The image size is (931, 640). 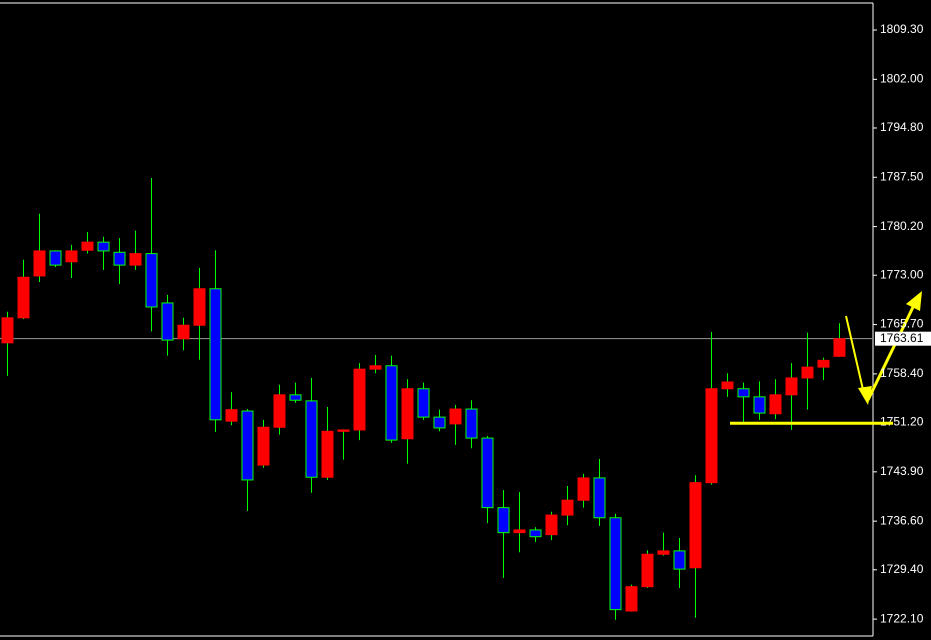 What do you see at coordinates (902, 324) in the screenshot?
I see `y-tick-label: 1765.70` at bounding box center [902, 324].